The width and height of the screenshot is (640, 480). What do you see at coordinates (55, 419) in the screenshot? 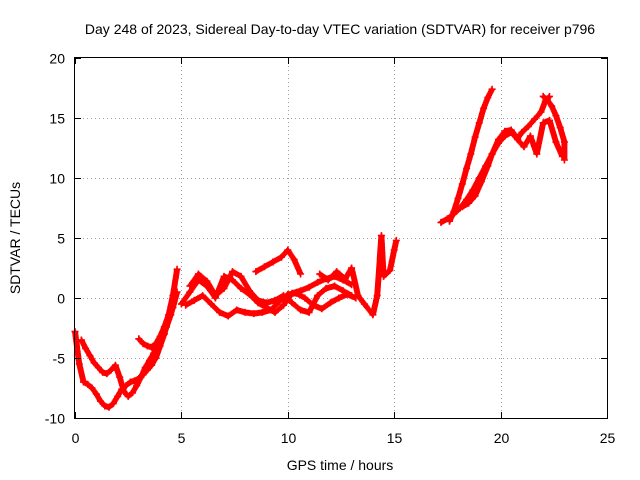
I see `y-tick-label: -10` at bounding box center [55, 419].